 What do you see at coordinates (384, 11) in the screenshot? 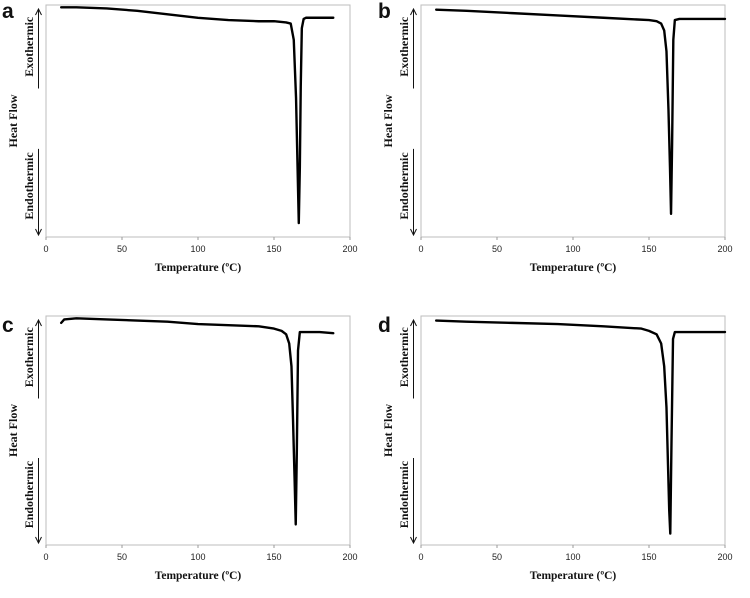
I see `panel-letter: b` at bounding box center [384, 11].